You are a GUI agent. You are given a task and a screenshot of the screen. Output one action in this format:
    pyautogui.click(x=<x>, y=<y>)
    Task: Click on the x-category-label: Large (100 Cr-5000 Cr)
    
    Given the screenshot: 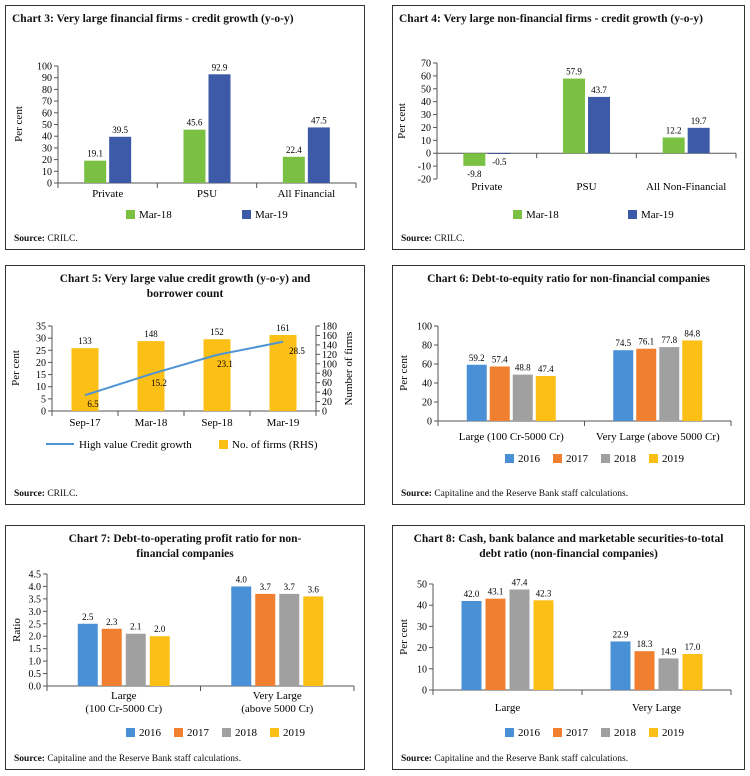 What is the action you would take?
    pyautogui.click(x=511, y=437)
    